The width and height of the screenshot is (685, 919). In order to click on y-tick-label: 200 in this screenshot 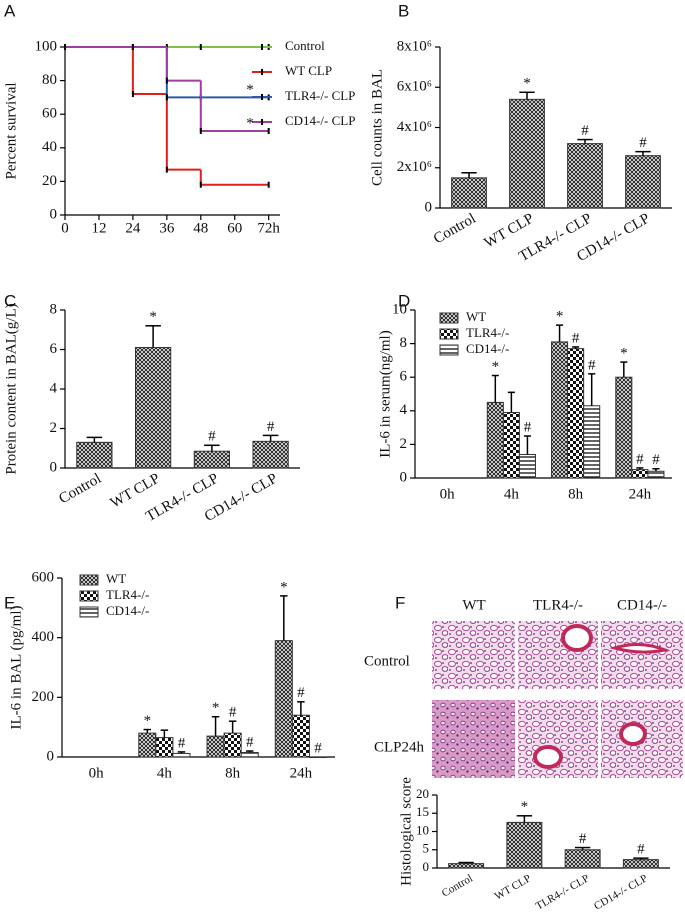, I will do `click(43, 697)`.